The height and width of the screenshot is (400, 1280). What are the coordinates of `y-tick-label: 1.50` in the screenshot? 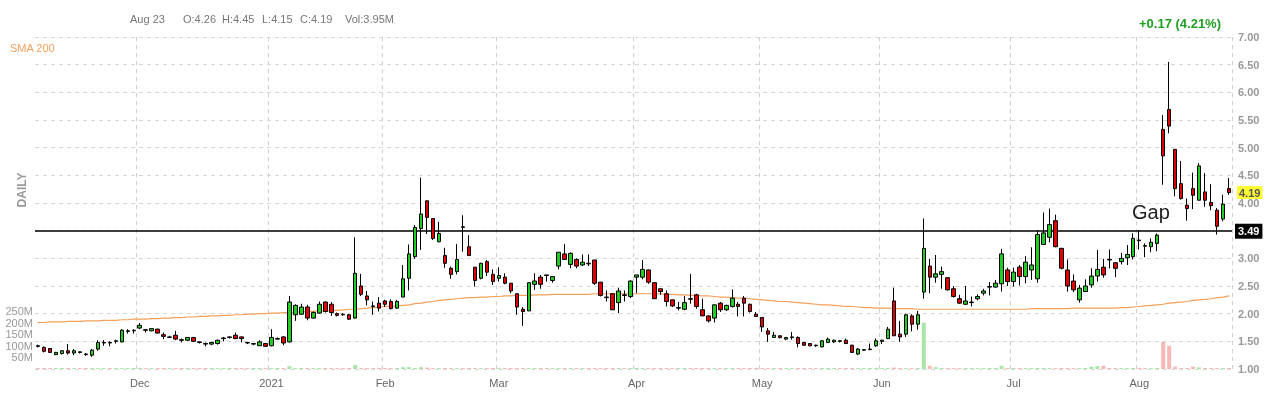 It's located at (1249, 341).